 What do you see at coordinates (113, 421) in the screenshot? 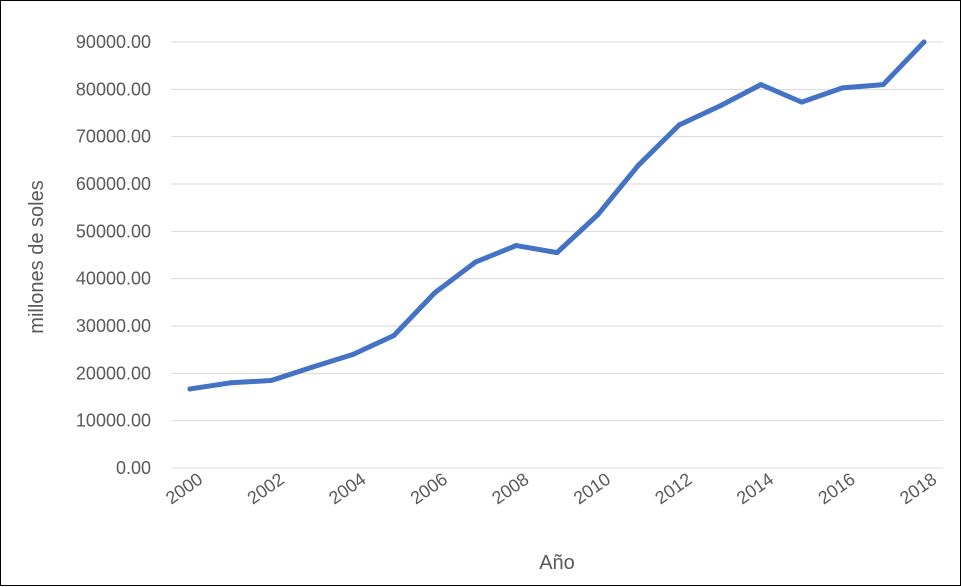
I see `y-tick-label: 10000.00` at bounding box center [113, 421].